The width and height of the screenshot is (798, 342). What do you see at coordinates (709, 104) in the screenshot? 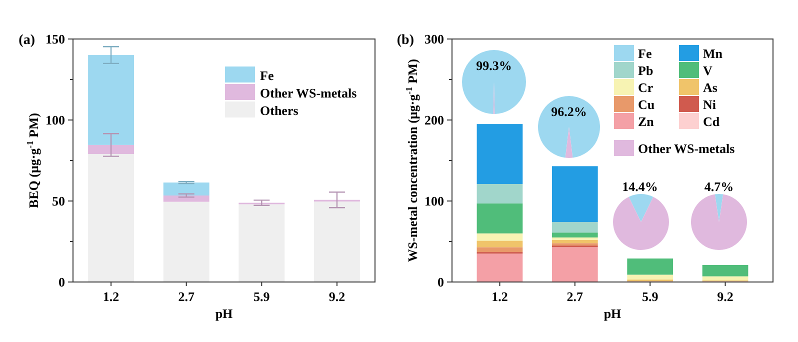
I see `legend-label: Ni` at bounding box center [709, 104].